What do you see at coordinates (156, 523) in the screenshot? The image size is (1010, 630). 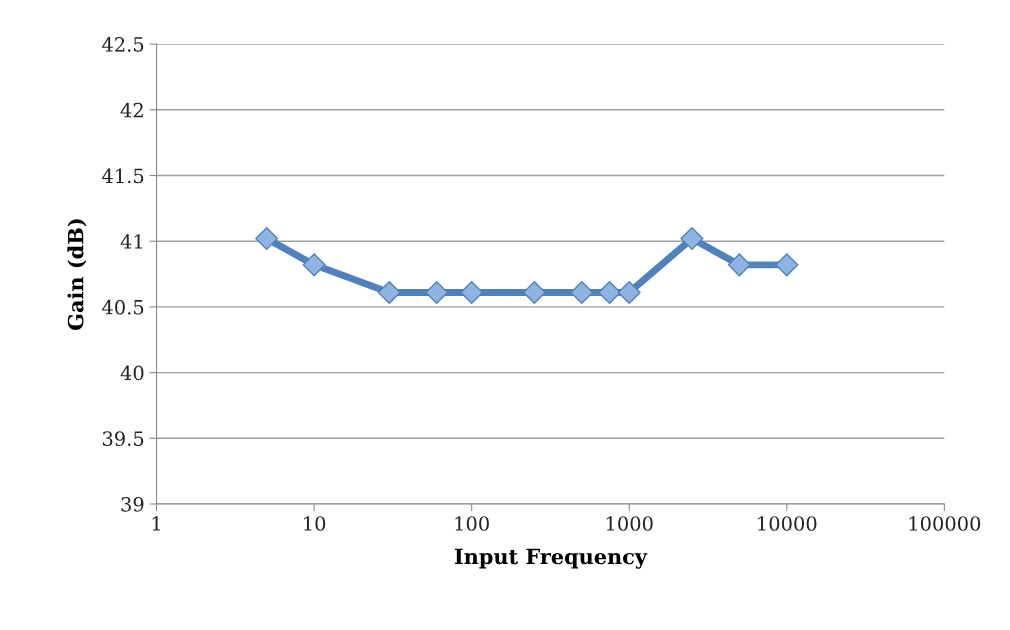 I see `x-tick-label: 1` at bounding box center [156, 523].